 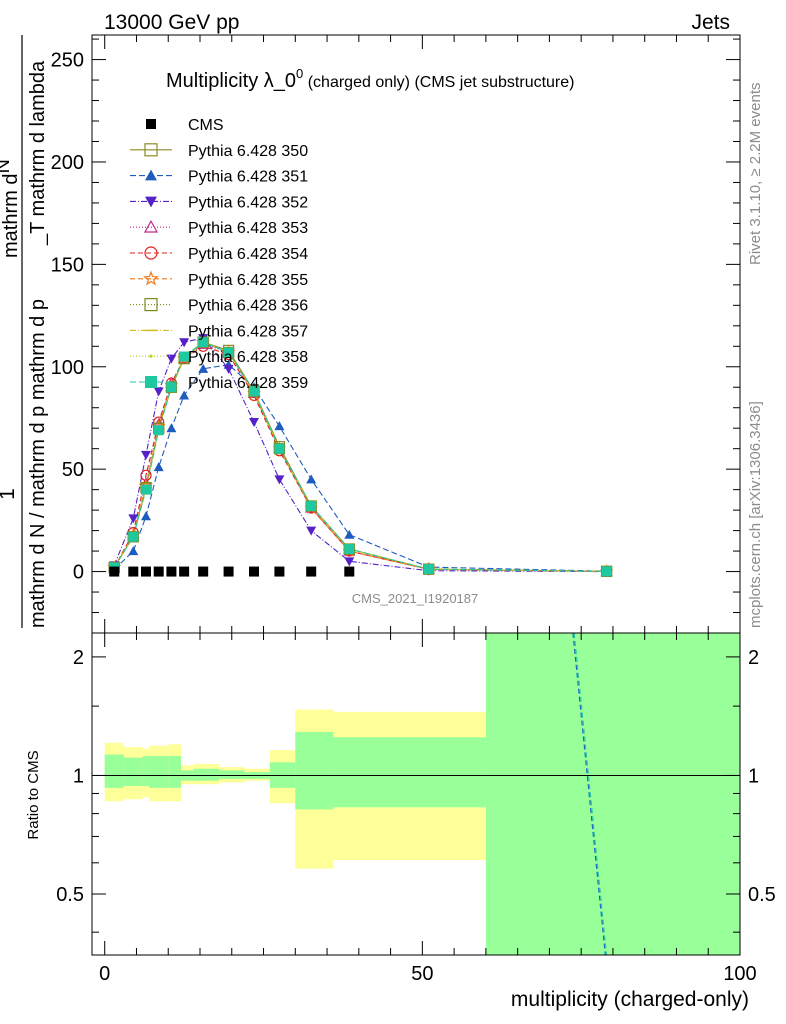 I want to click on legend-label: Pythia 6.428 358, so click(x=248, y=357).